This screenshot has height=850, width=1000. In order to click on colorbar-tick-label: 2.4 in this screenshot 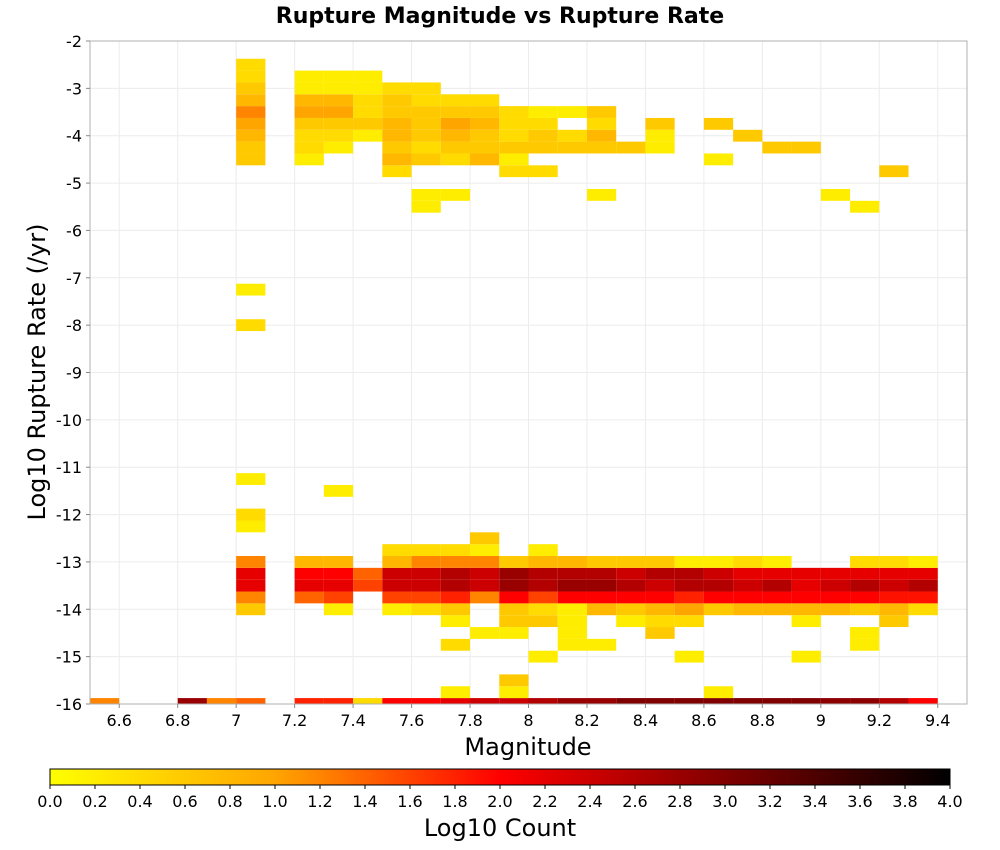, I will do `click(589, 801)`.